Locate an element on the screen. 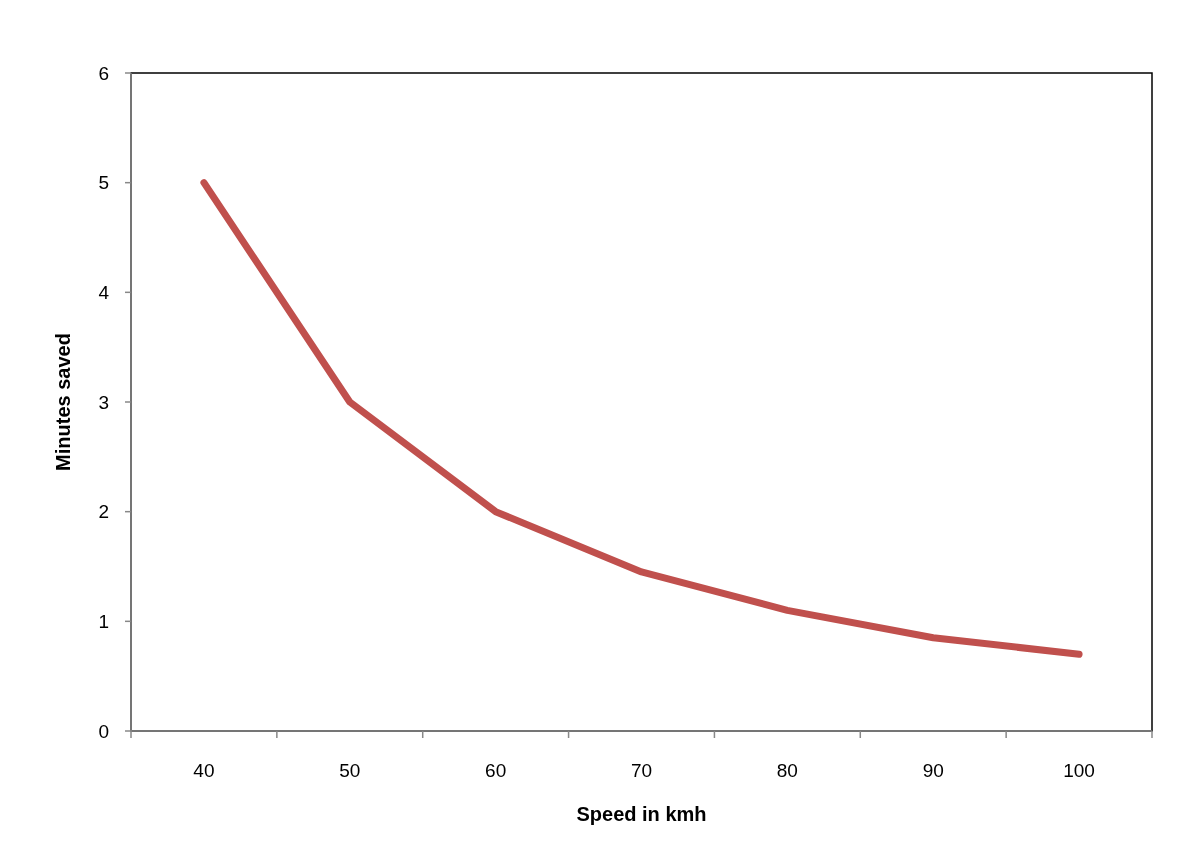 The width and height of the screenshot is (1194, 850). y-axis-title: Minutes saved is located at coordinates (63, 402).